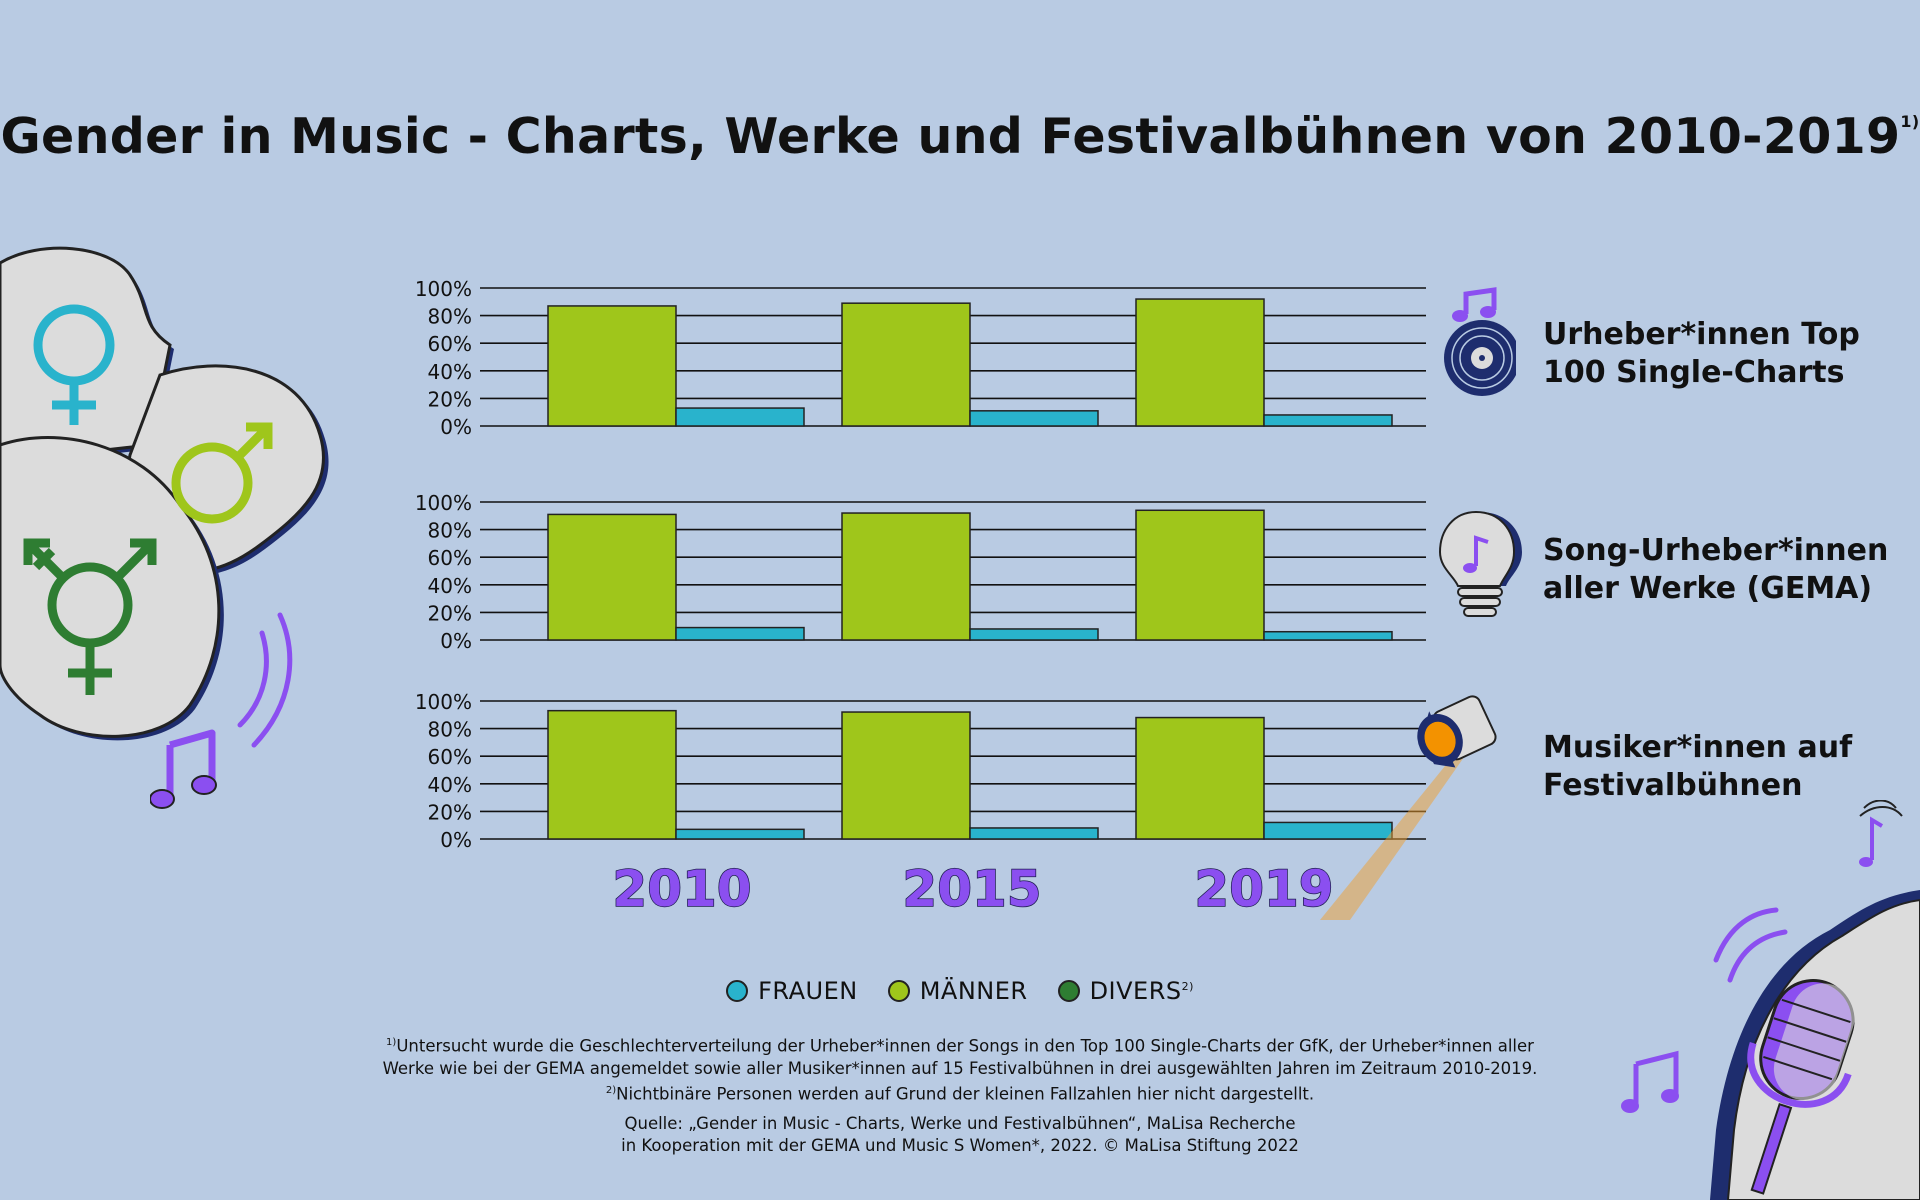 Image resolution: width=1920 pixels, height=1200 pixels. What do you see at coordinates (1480, 341) in the screenshot?
I see `vinyl-record-icon` at bounding box center [1480, 341].